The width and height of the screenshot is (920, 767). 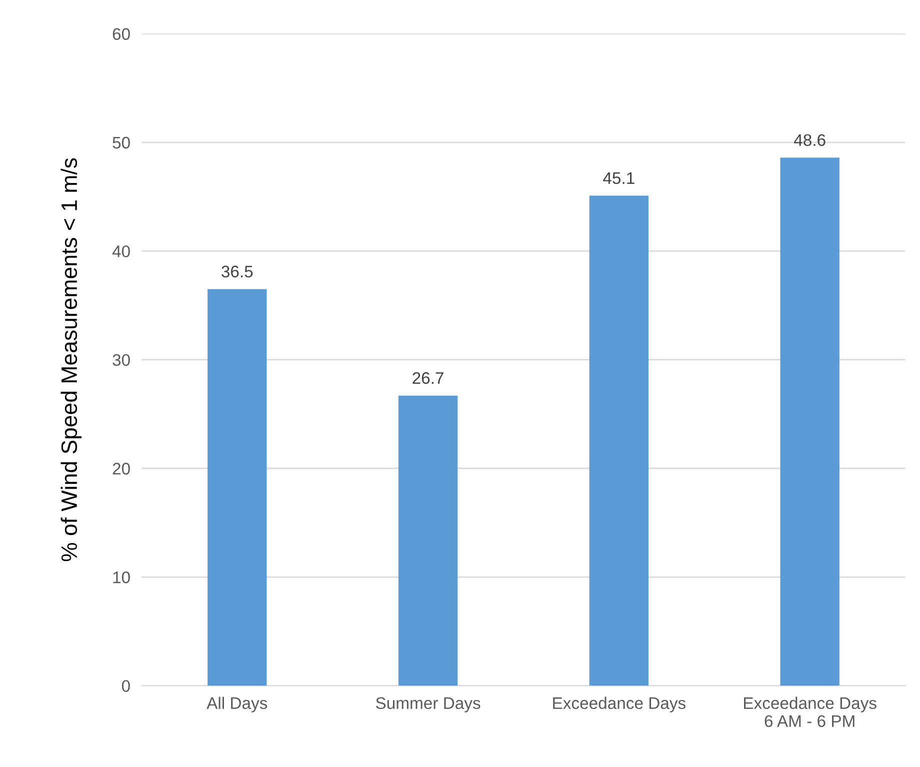 What do you see at coordinates (121, 577) in the screenshot?
I see `y-tick-label: 10` at bounding box center [121, 577].